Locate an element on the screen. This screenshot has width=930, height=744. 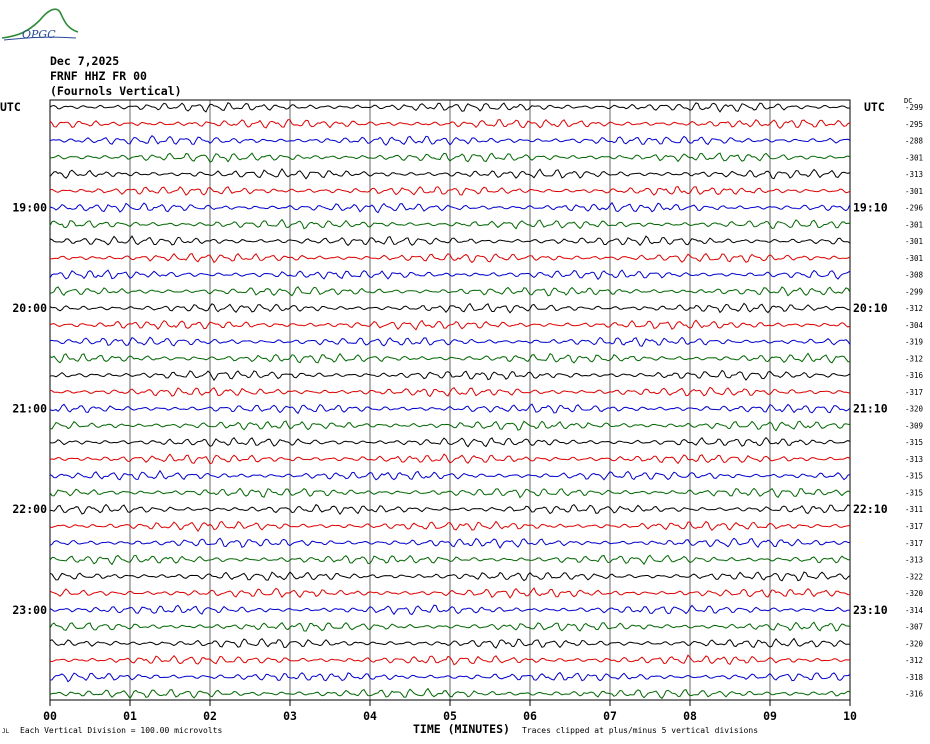
dc-offset-label: -288 is located at coordinates (914, 141).